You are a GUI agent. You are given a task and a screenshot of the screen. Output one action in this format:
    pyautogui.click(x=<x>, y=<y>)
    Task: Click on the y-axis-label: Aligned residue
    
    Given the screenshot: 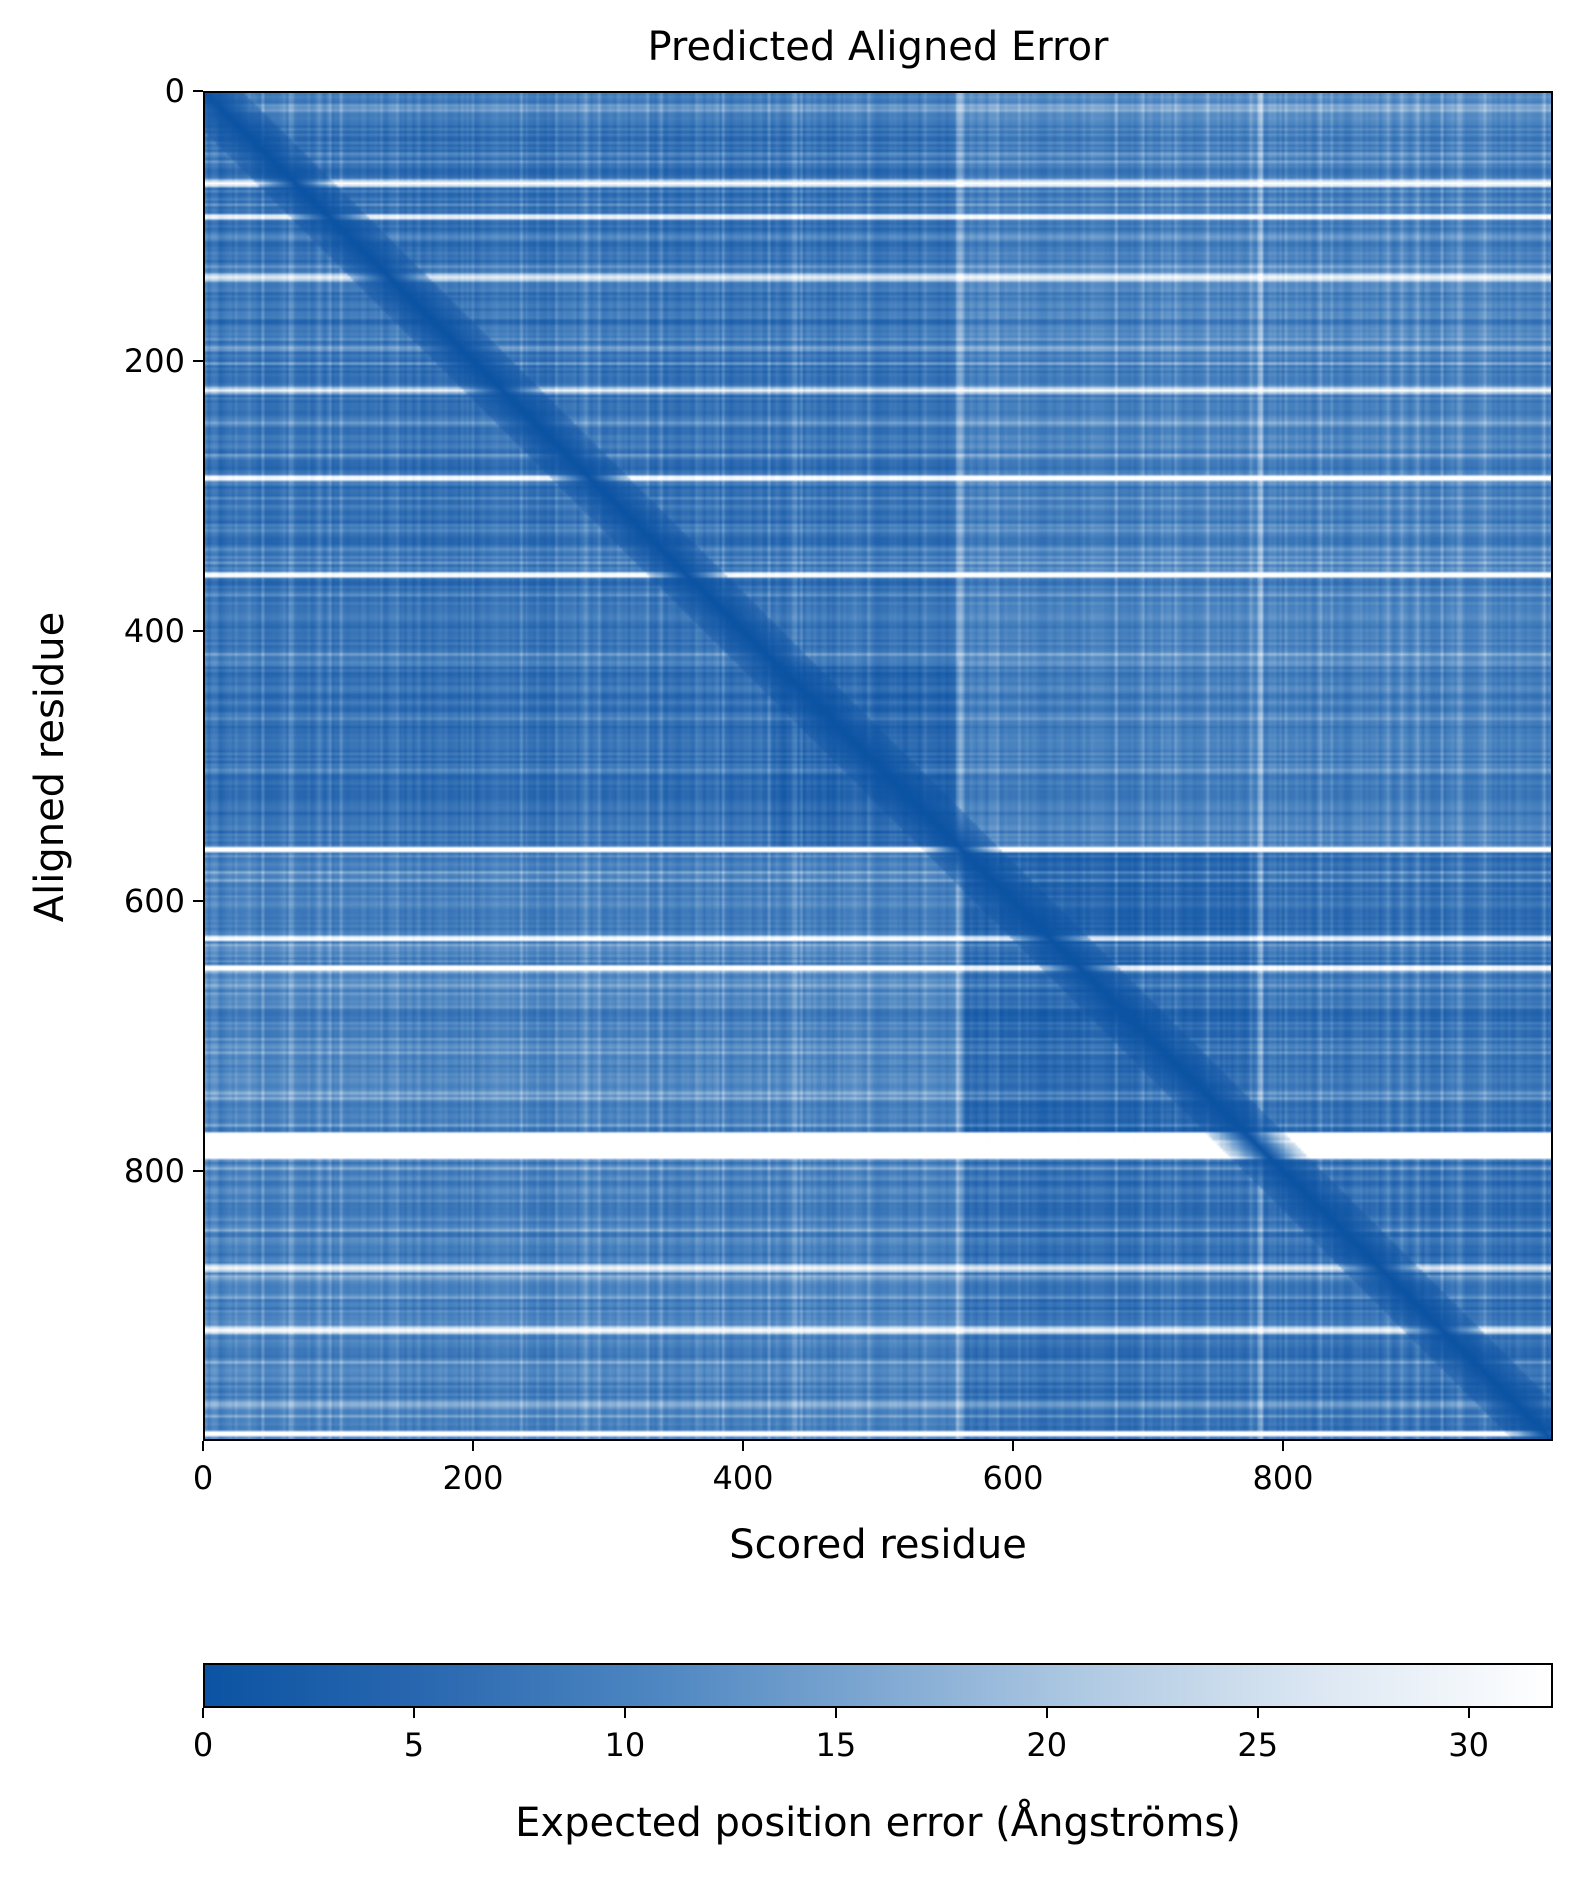 What is the action you would take?
    pyautogui.click(x=50, y=767)
    